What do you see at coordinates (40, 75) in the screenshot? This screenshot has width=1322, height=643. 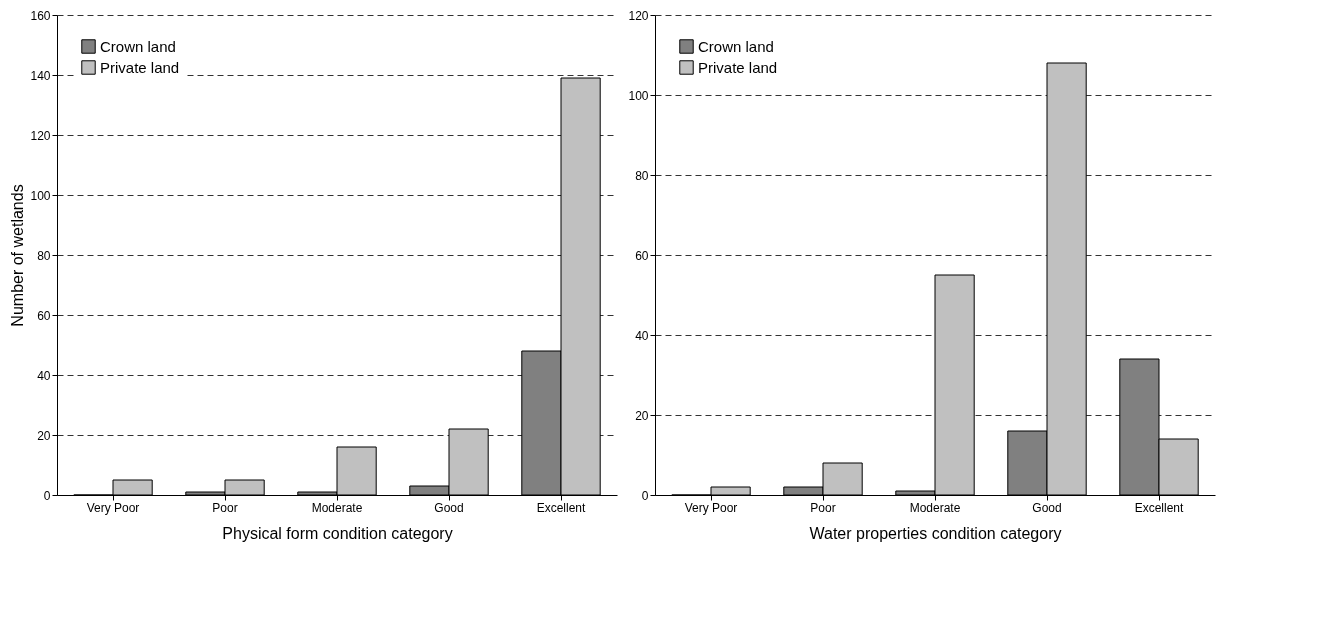 I see `y-tick-label: 140` at bounding box center [40, 75].